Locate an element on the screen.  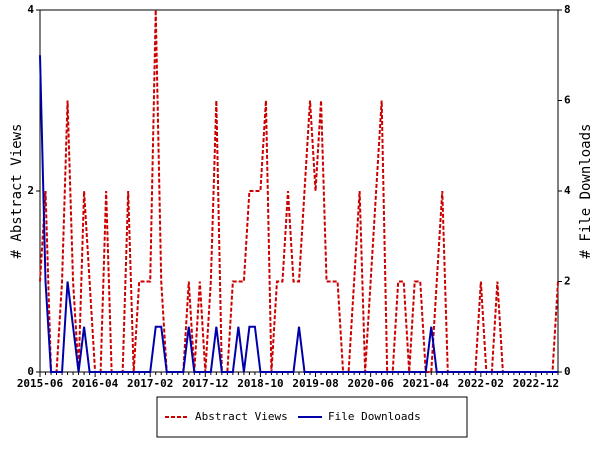
x-tick-label: 2016-04 is located at coordinates (95, 383).